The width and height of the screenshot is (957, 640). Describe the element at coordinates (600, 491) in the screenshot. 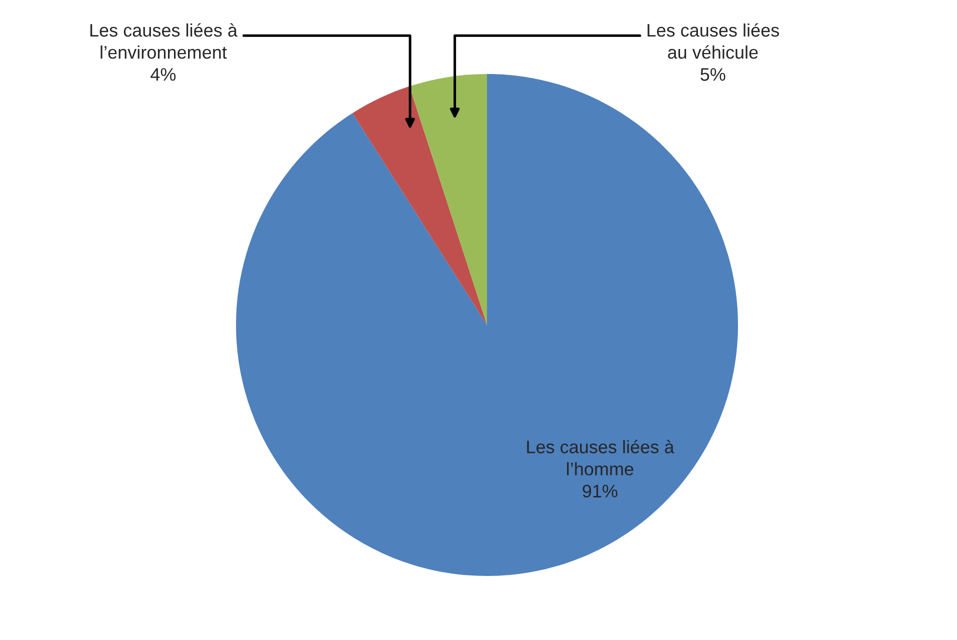

I see `data-label: 91%` at that location.